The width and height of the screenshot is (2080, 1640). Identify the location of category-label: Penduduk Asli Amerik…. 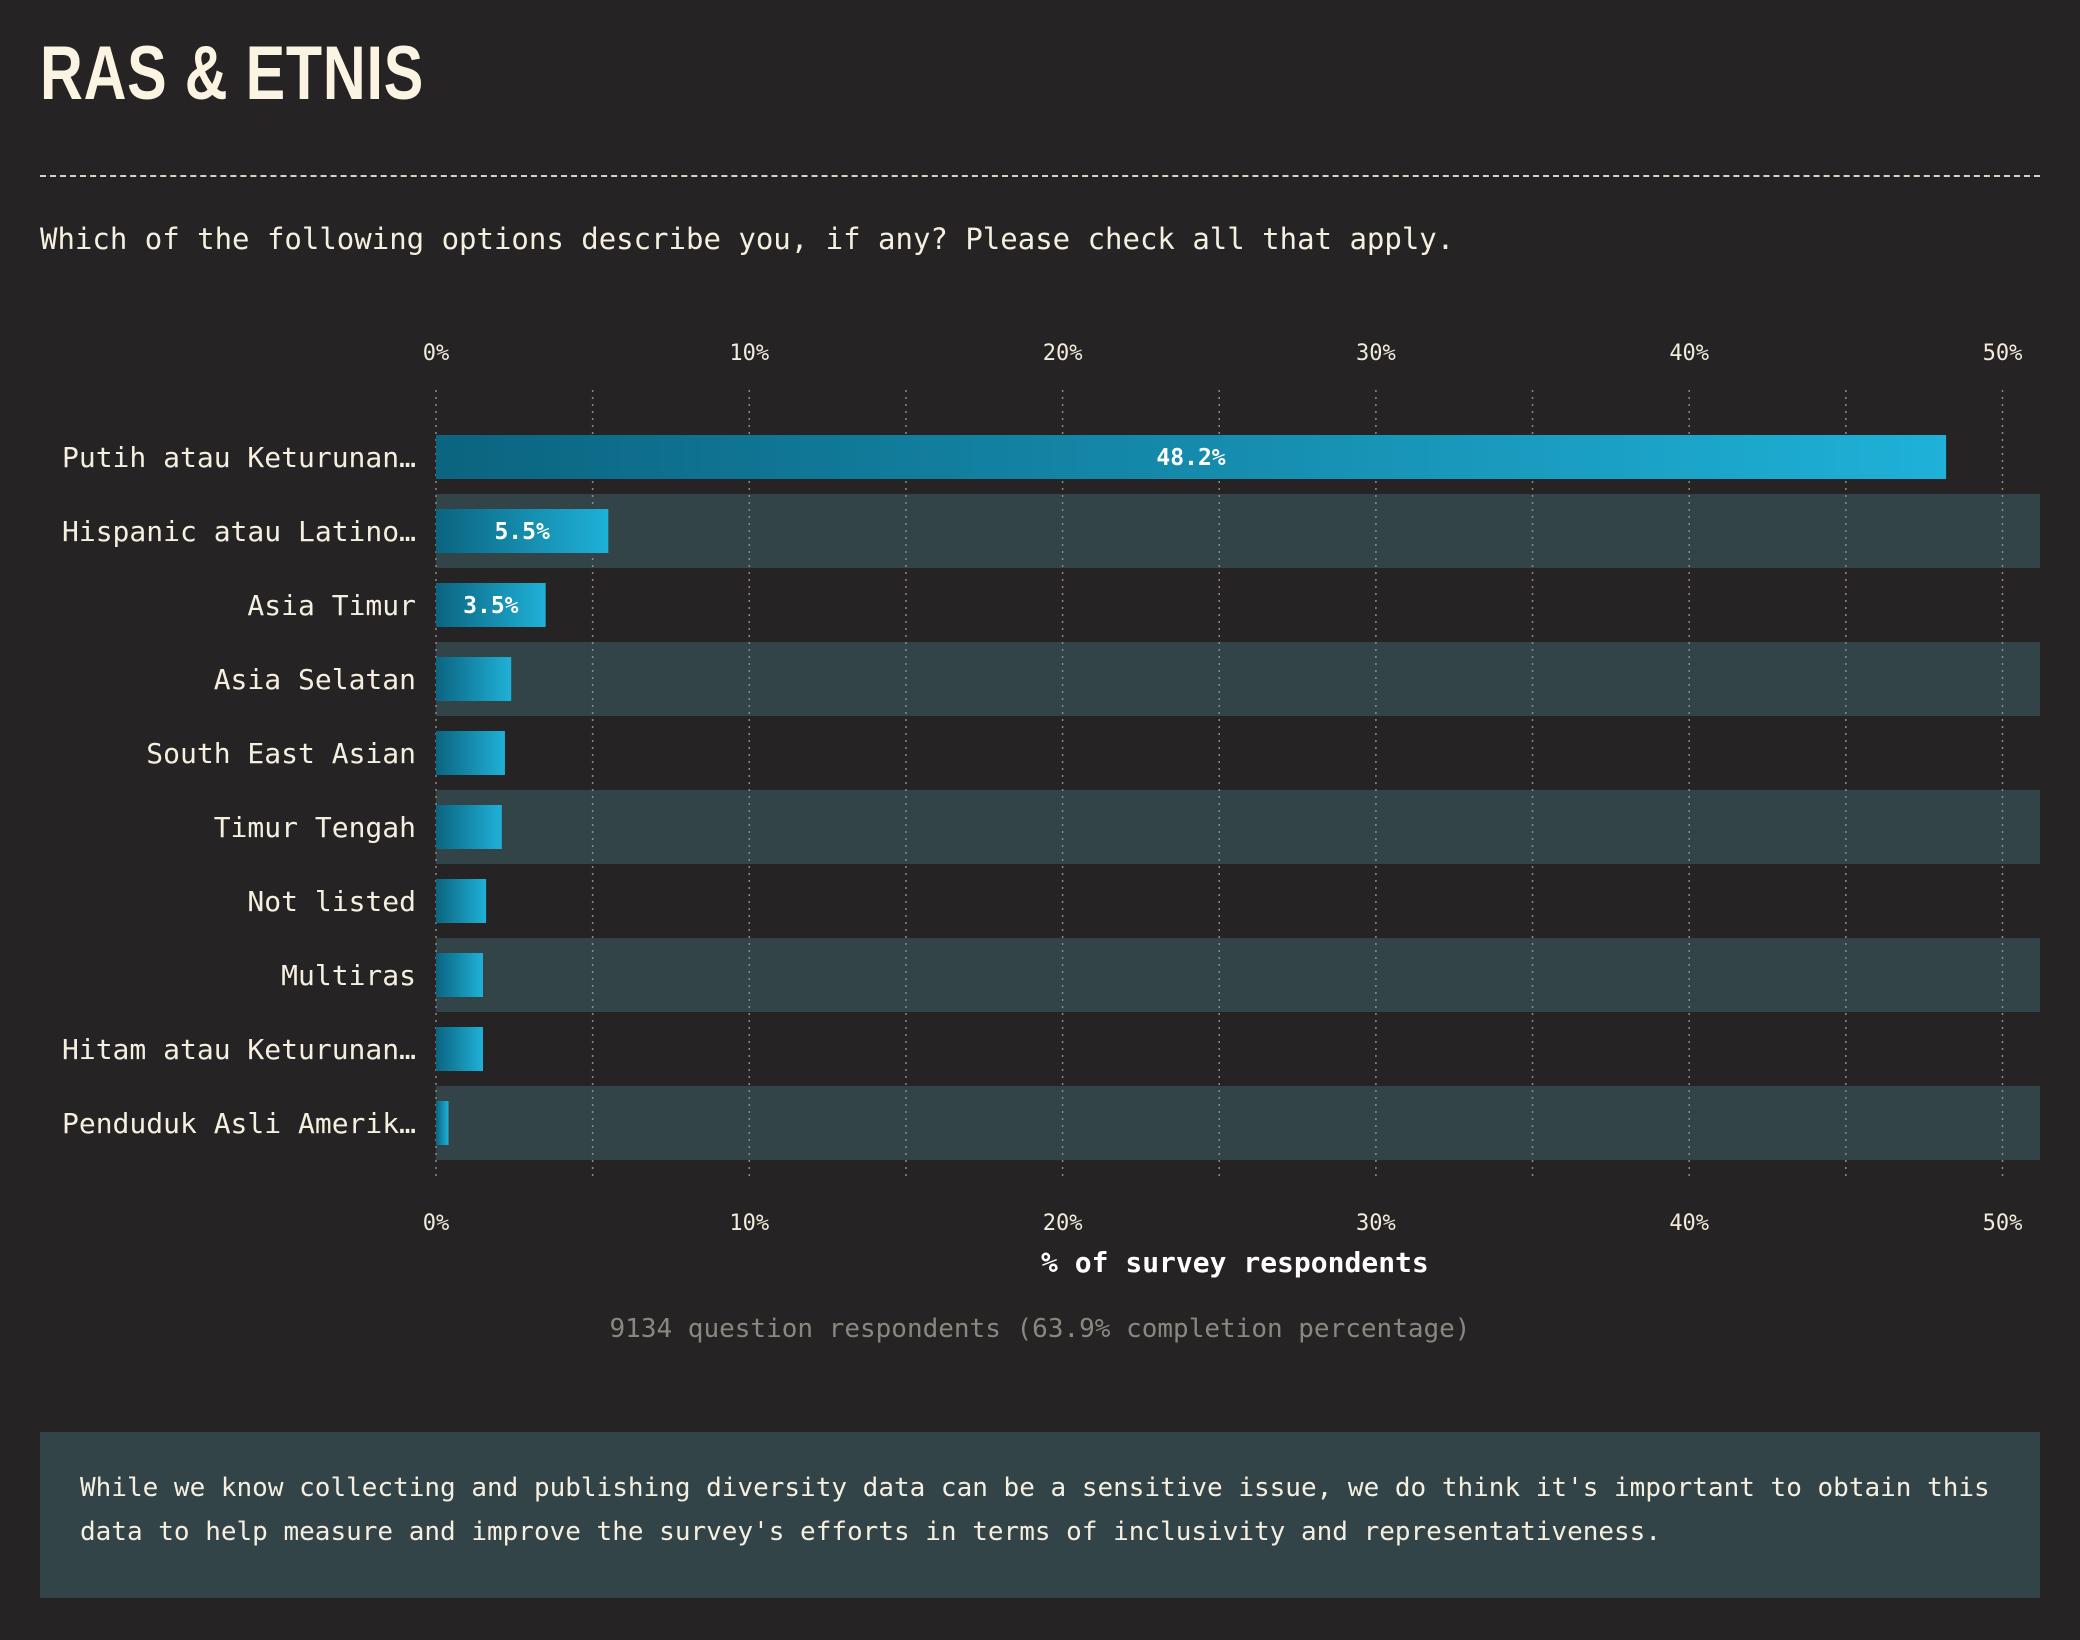
(239, 1123).